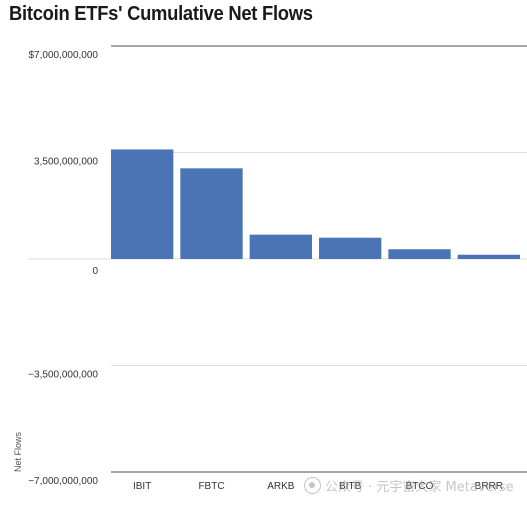 The width and height of the screenshot is (527, 506). I want to click on watermark-text: 公众号 · 元宇宙大家 Metaverse, so click(419, 487).